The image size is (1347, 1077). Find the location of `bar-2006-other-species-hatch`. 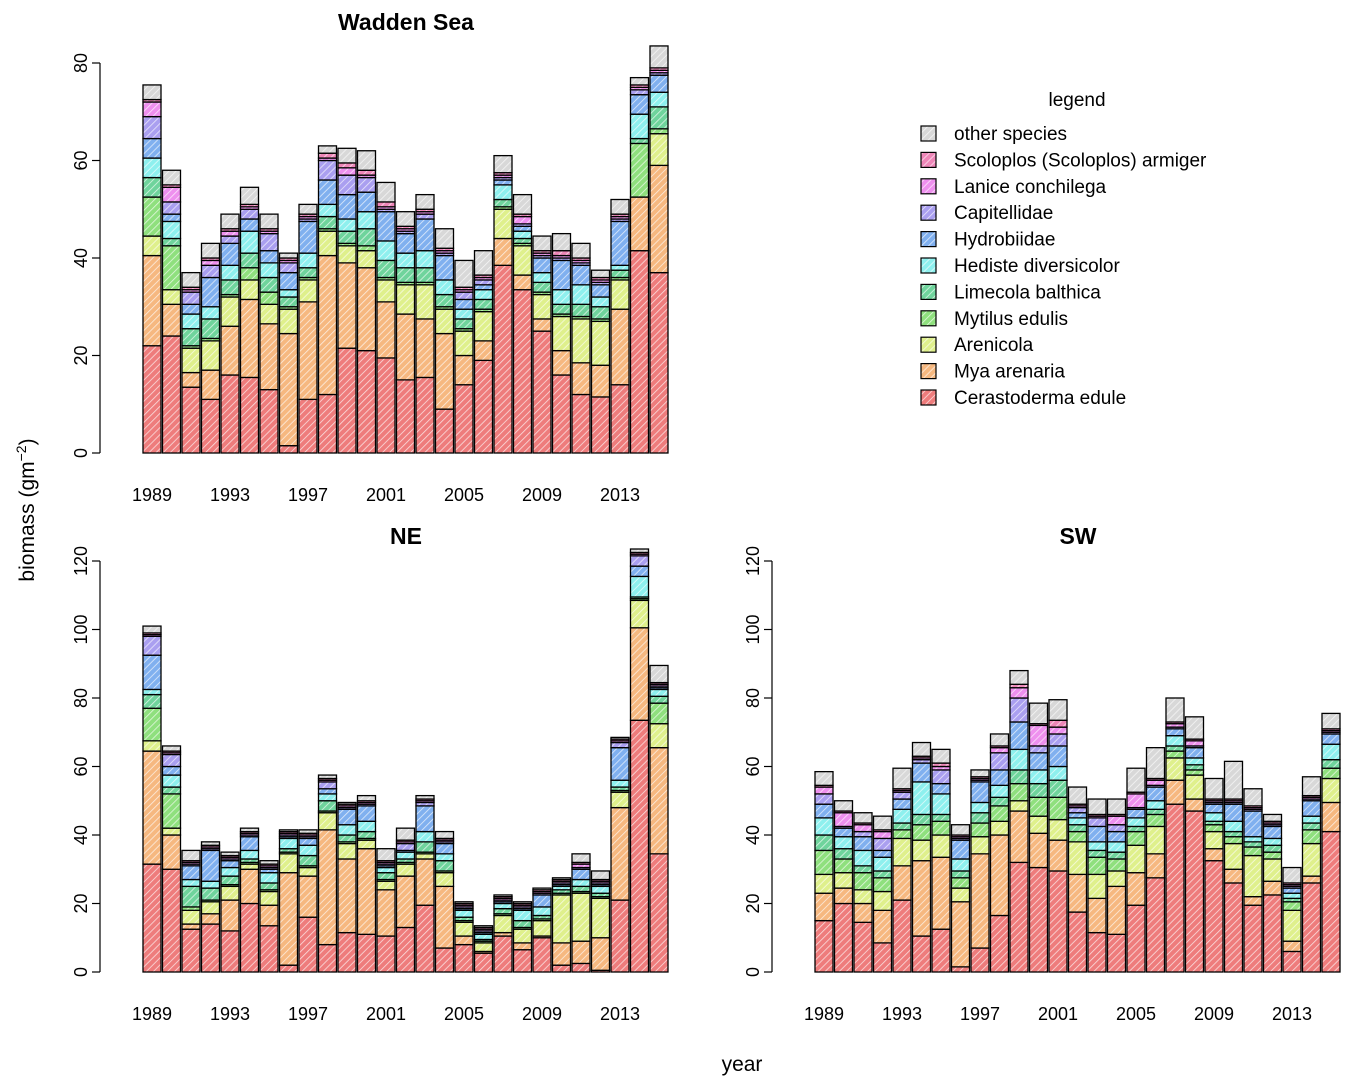

bar-2006-other-species-hatch is located at coordinates (1155, 763).